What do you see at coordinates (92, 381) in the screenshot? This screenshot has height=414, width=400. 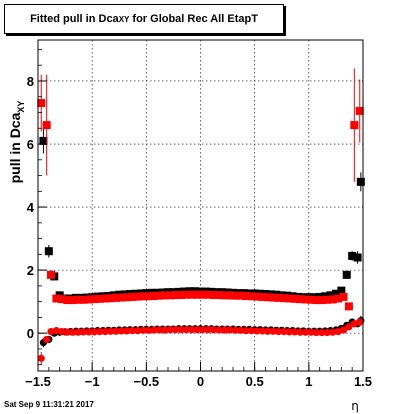 I see `x-tick-label: −1` at bounding box center [92, 381].